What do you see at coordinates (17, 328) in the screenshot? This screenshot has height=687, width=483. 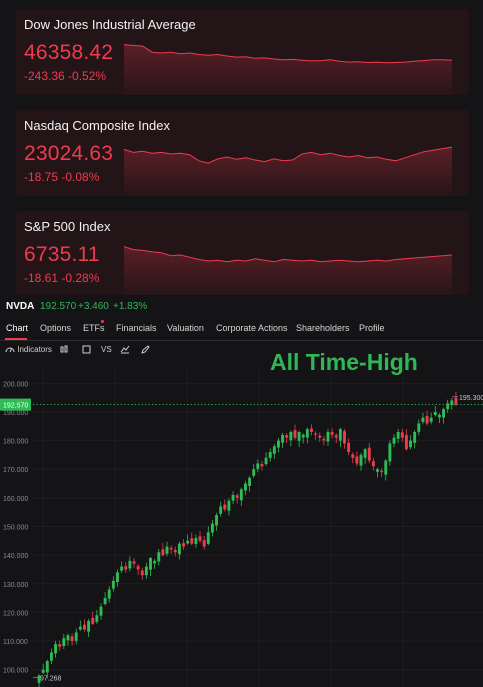 I see `tab-chart: Chart` at bounding box center [17, 328].